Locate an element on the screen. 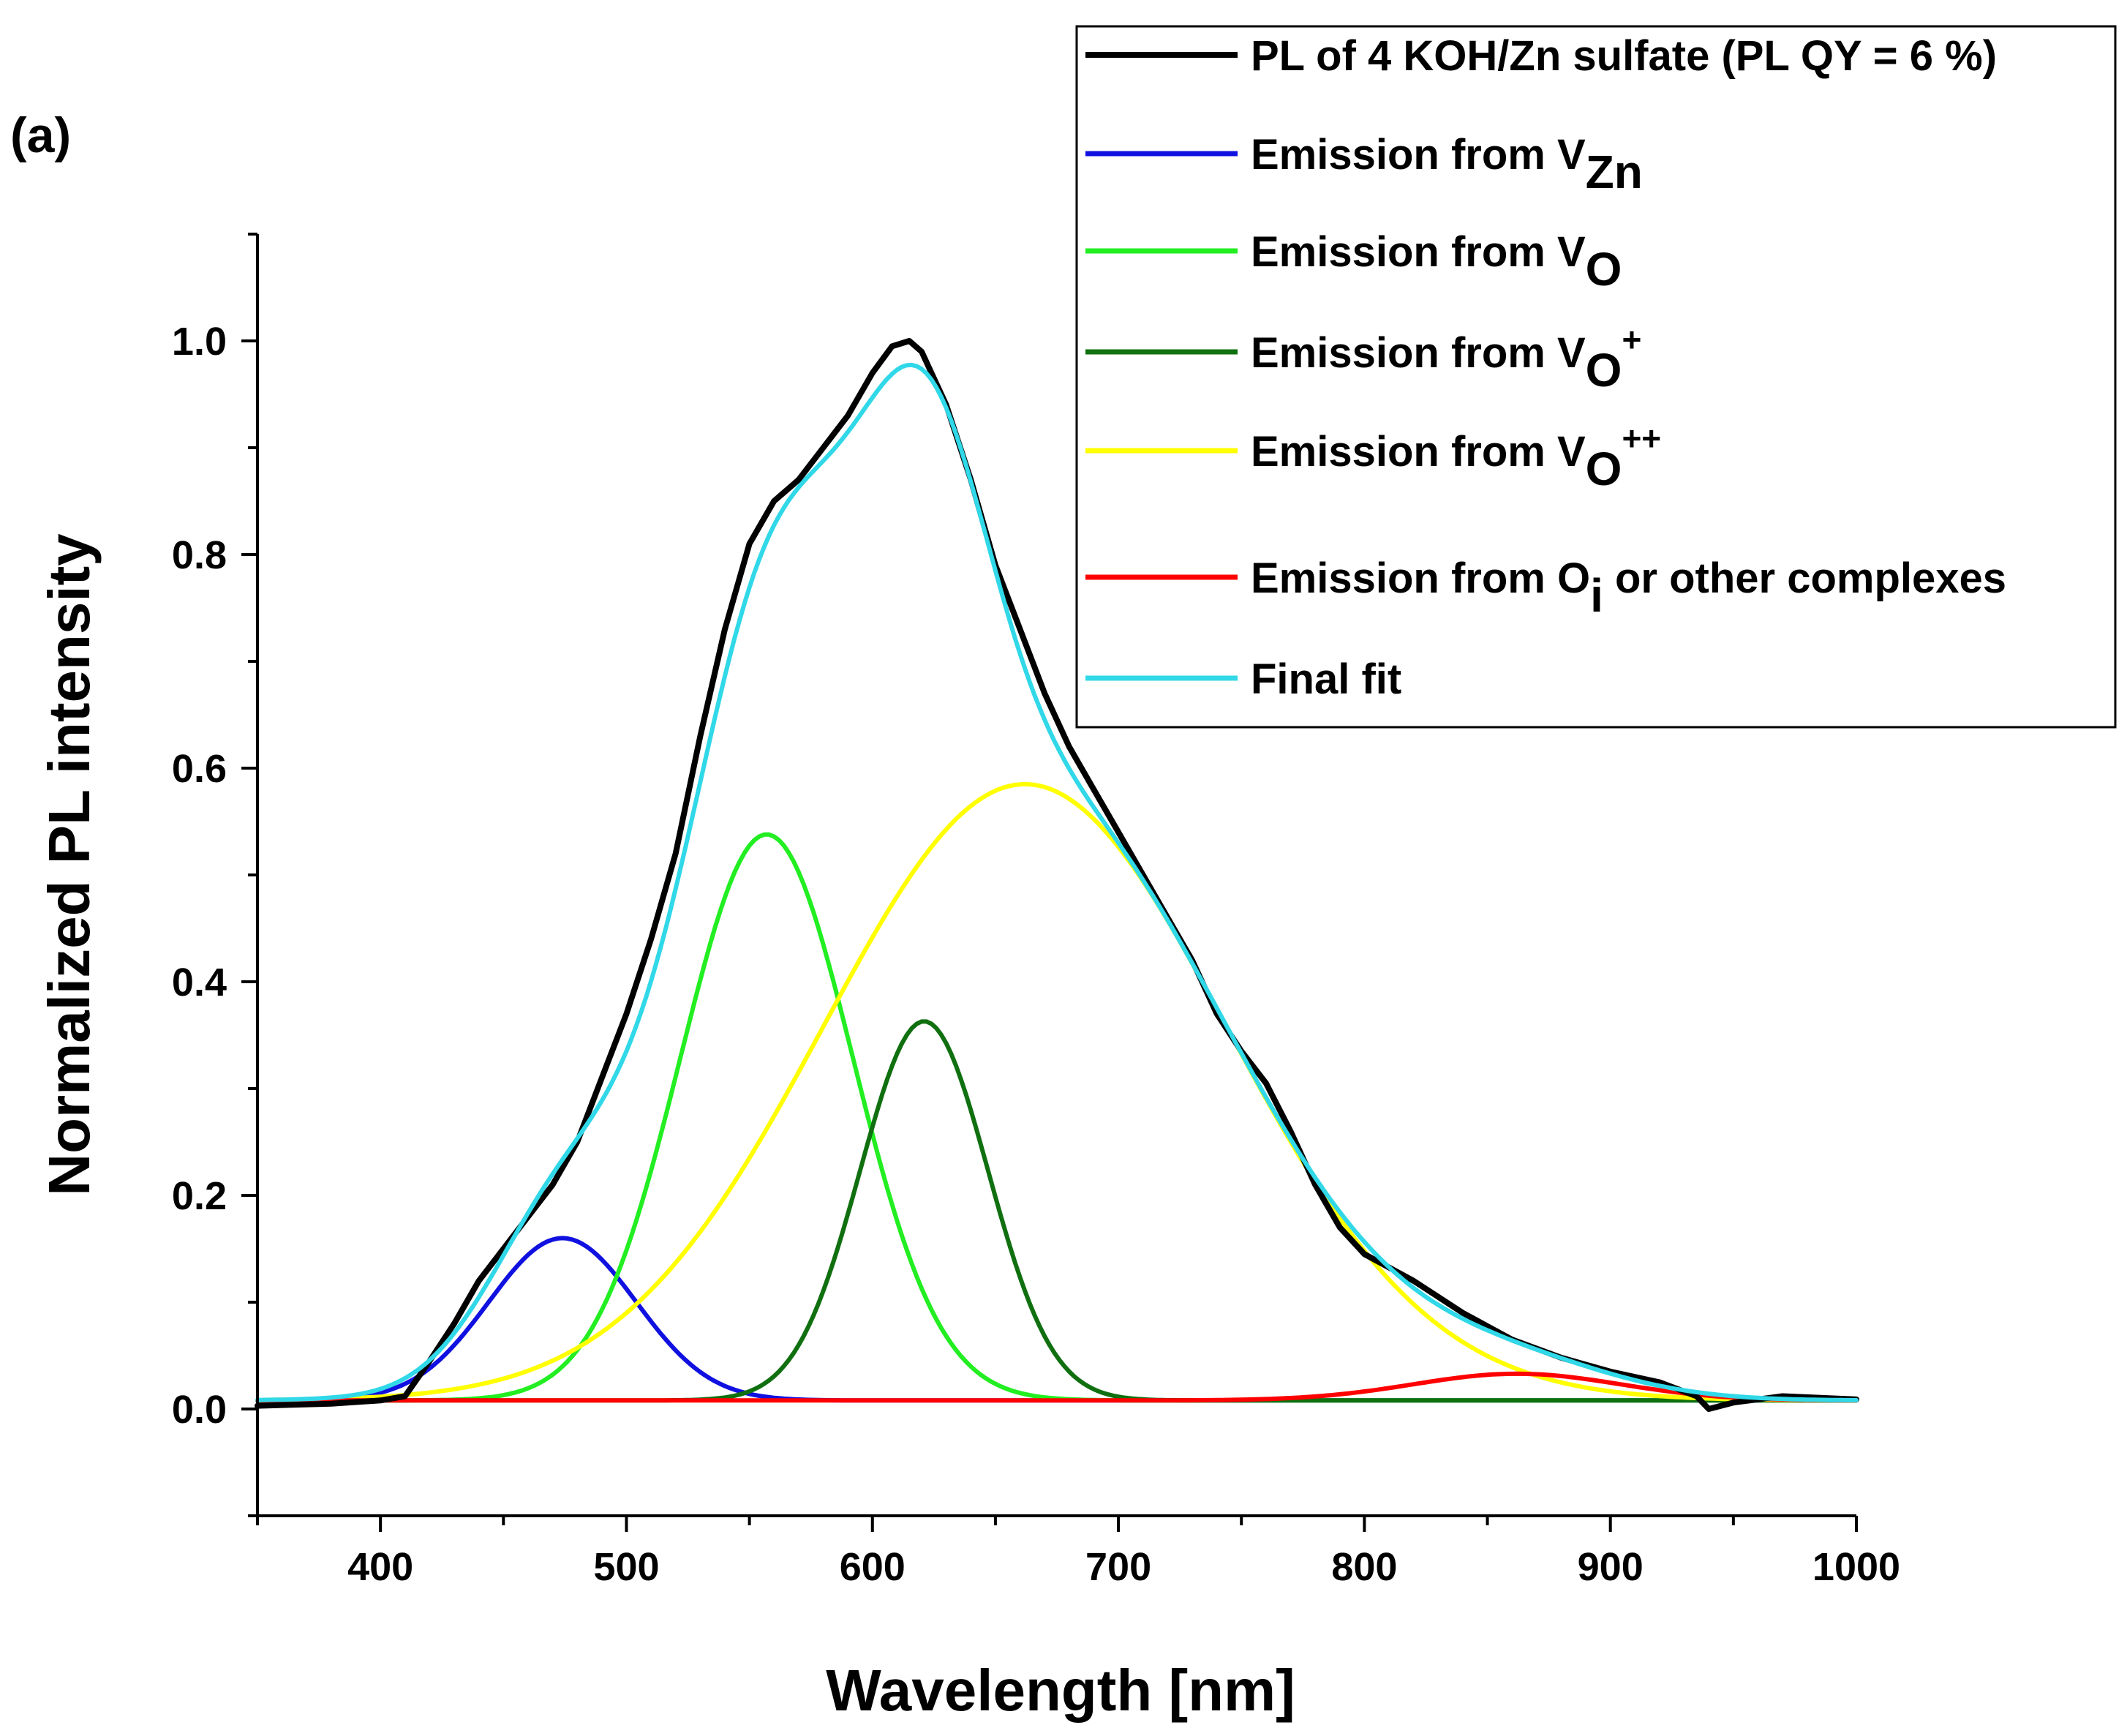 The width and height of the screenshot is (2127, 1736). x-tick-label: 500 is located at coordinates (626, 1567).